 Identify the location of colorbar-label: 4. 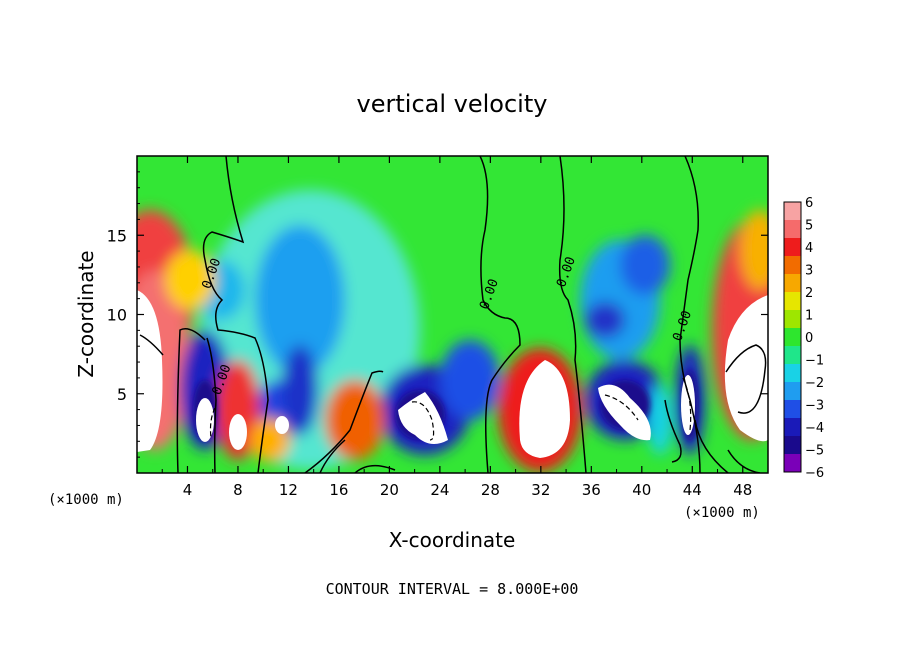
(809, 248).